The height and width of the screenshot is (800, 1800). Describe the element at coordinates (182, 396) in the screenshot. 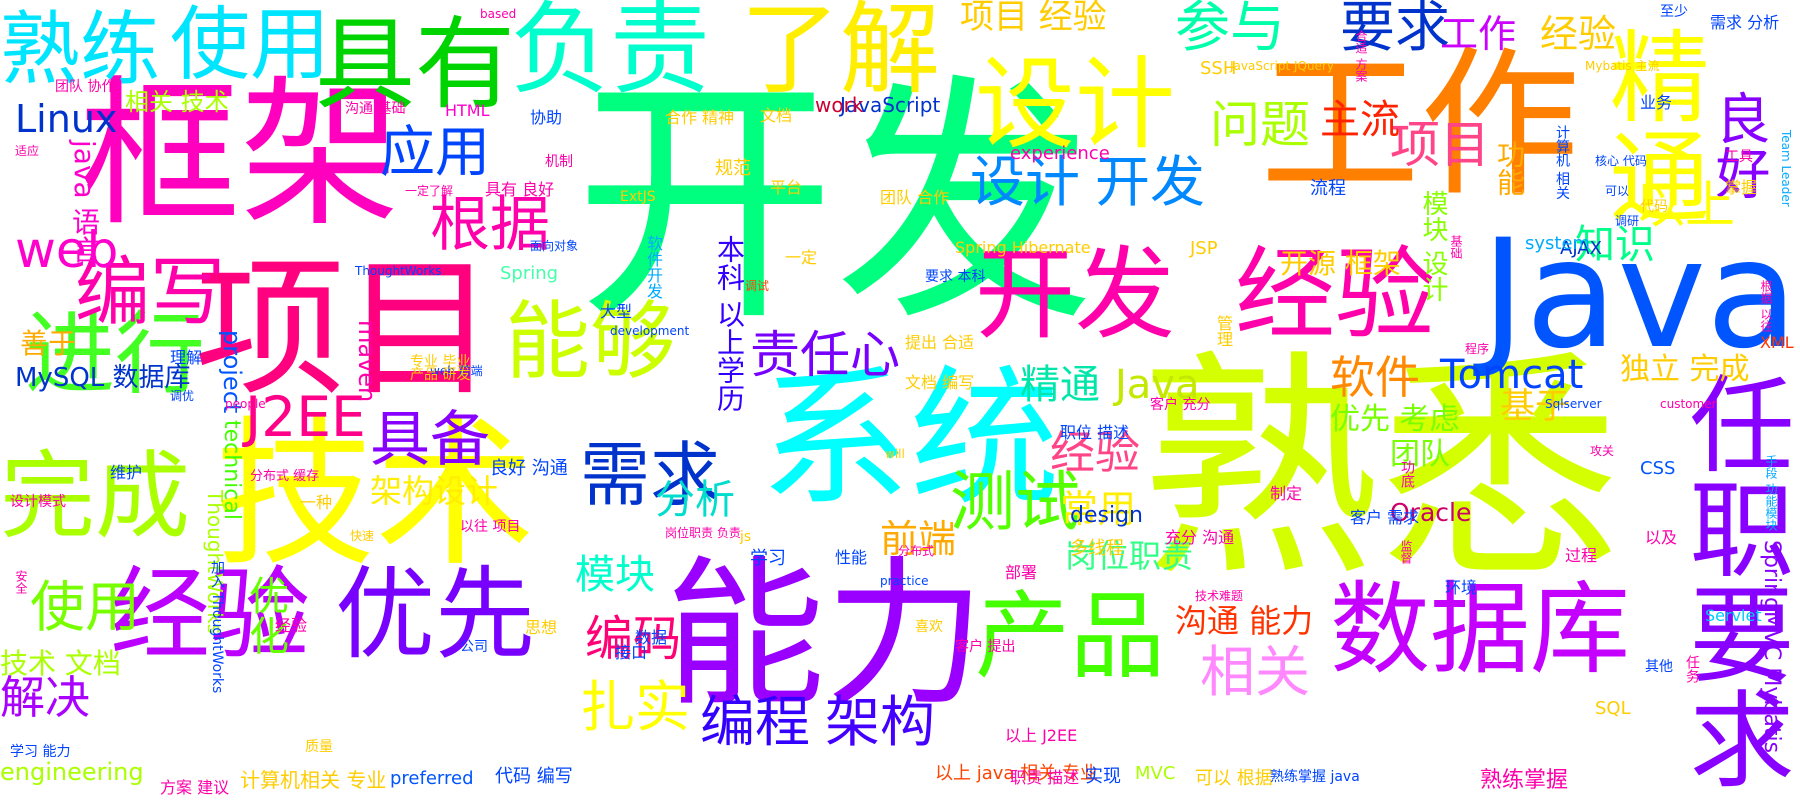

I see `cloud-word: 调优` at that location.